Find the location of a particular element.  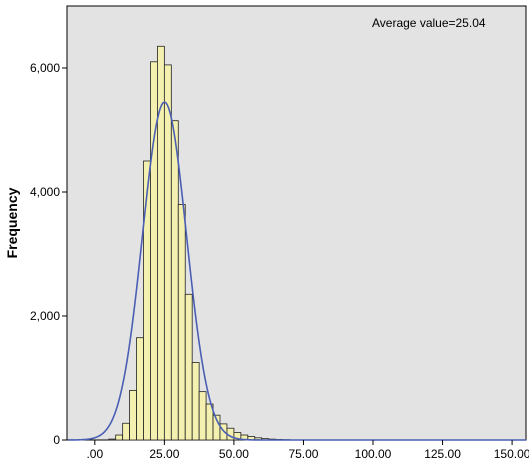

x-tick-label: 50.00 is located at coordinates (234, 454).